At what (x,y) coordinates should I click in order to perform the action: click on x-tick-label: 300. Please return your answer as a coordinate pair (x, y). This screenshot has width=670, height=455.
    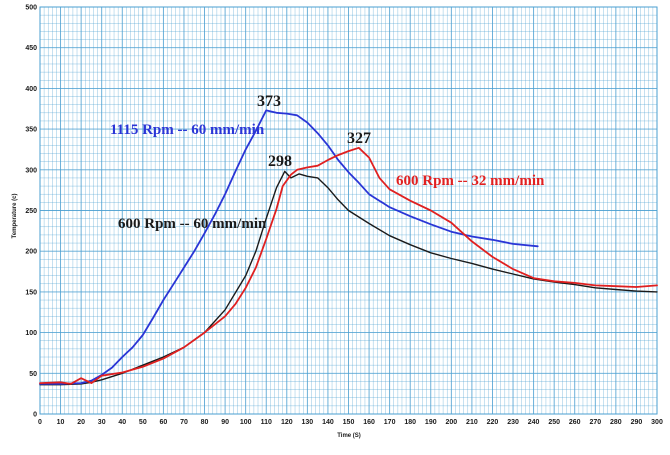
    Looking at the image, I should click on (657, 422).